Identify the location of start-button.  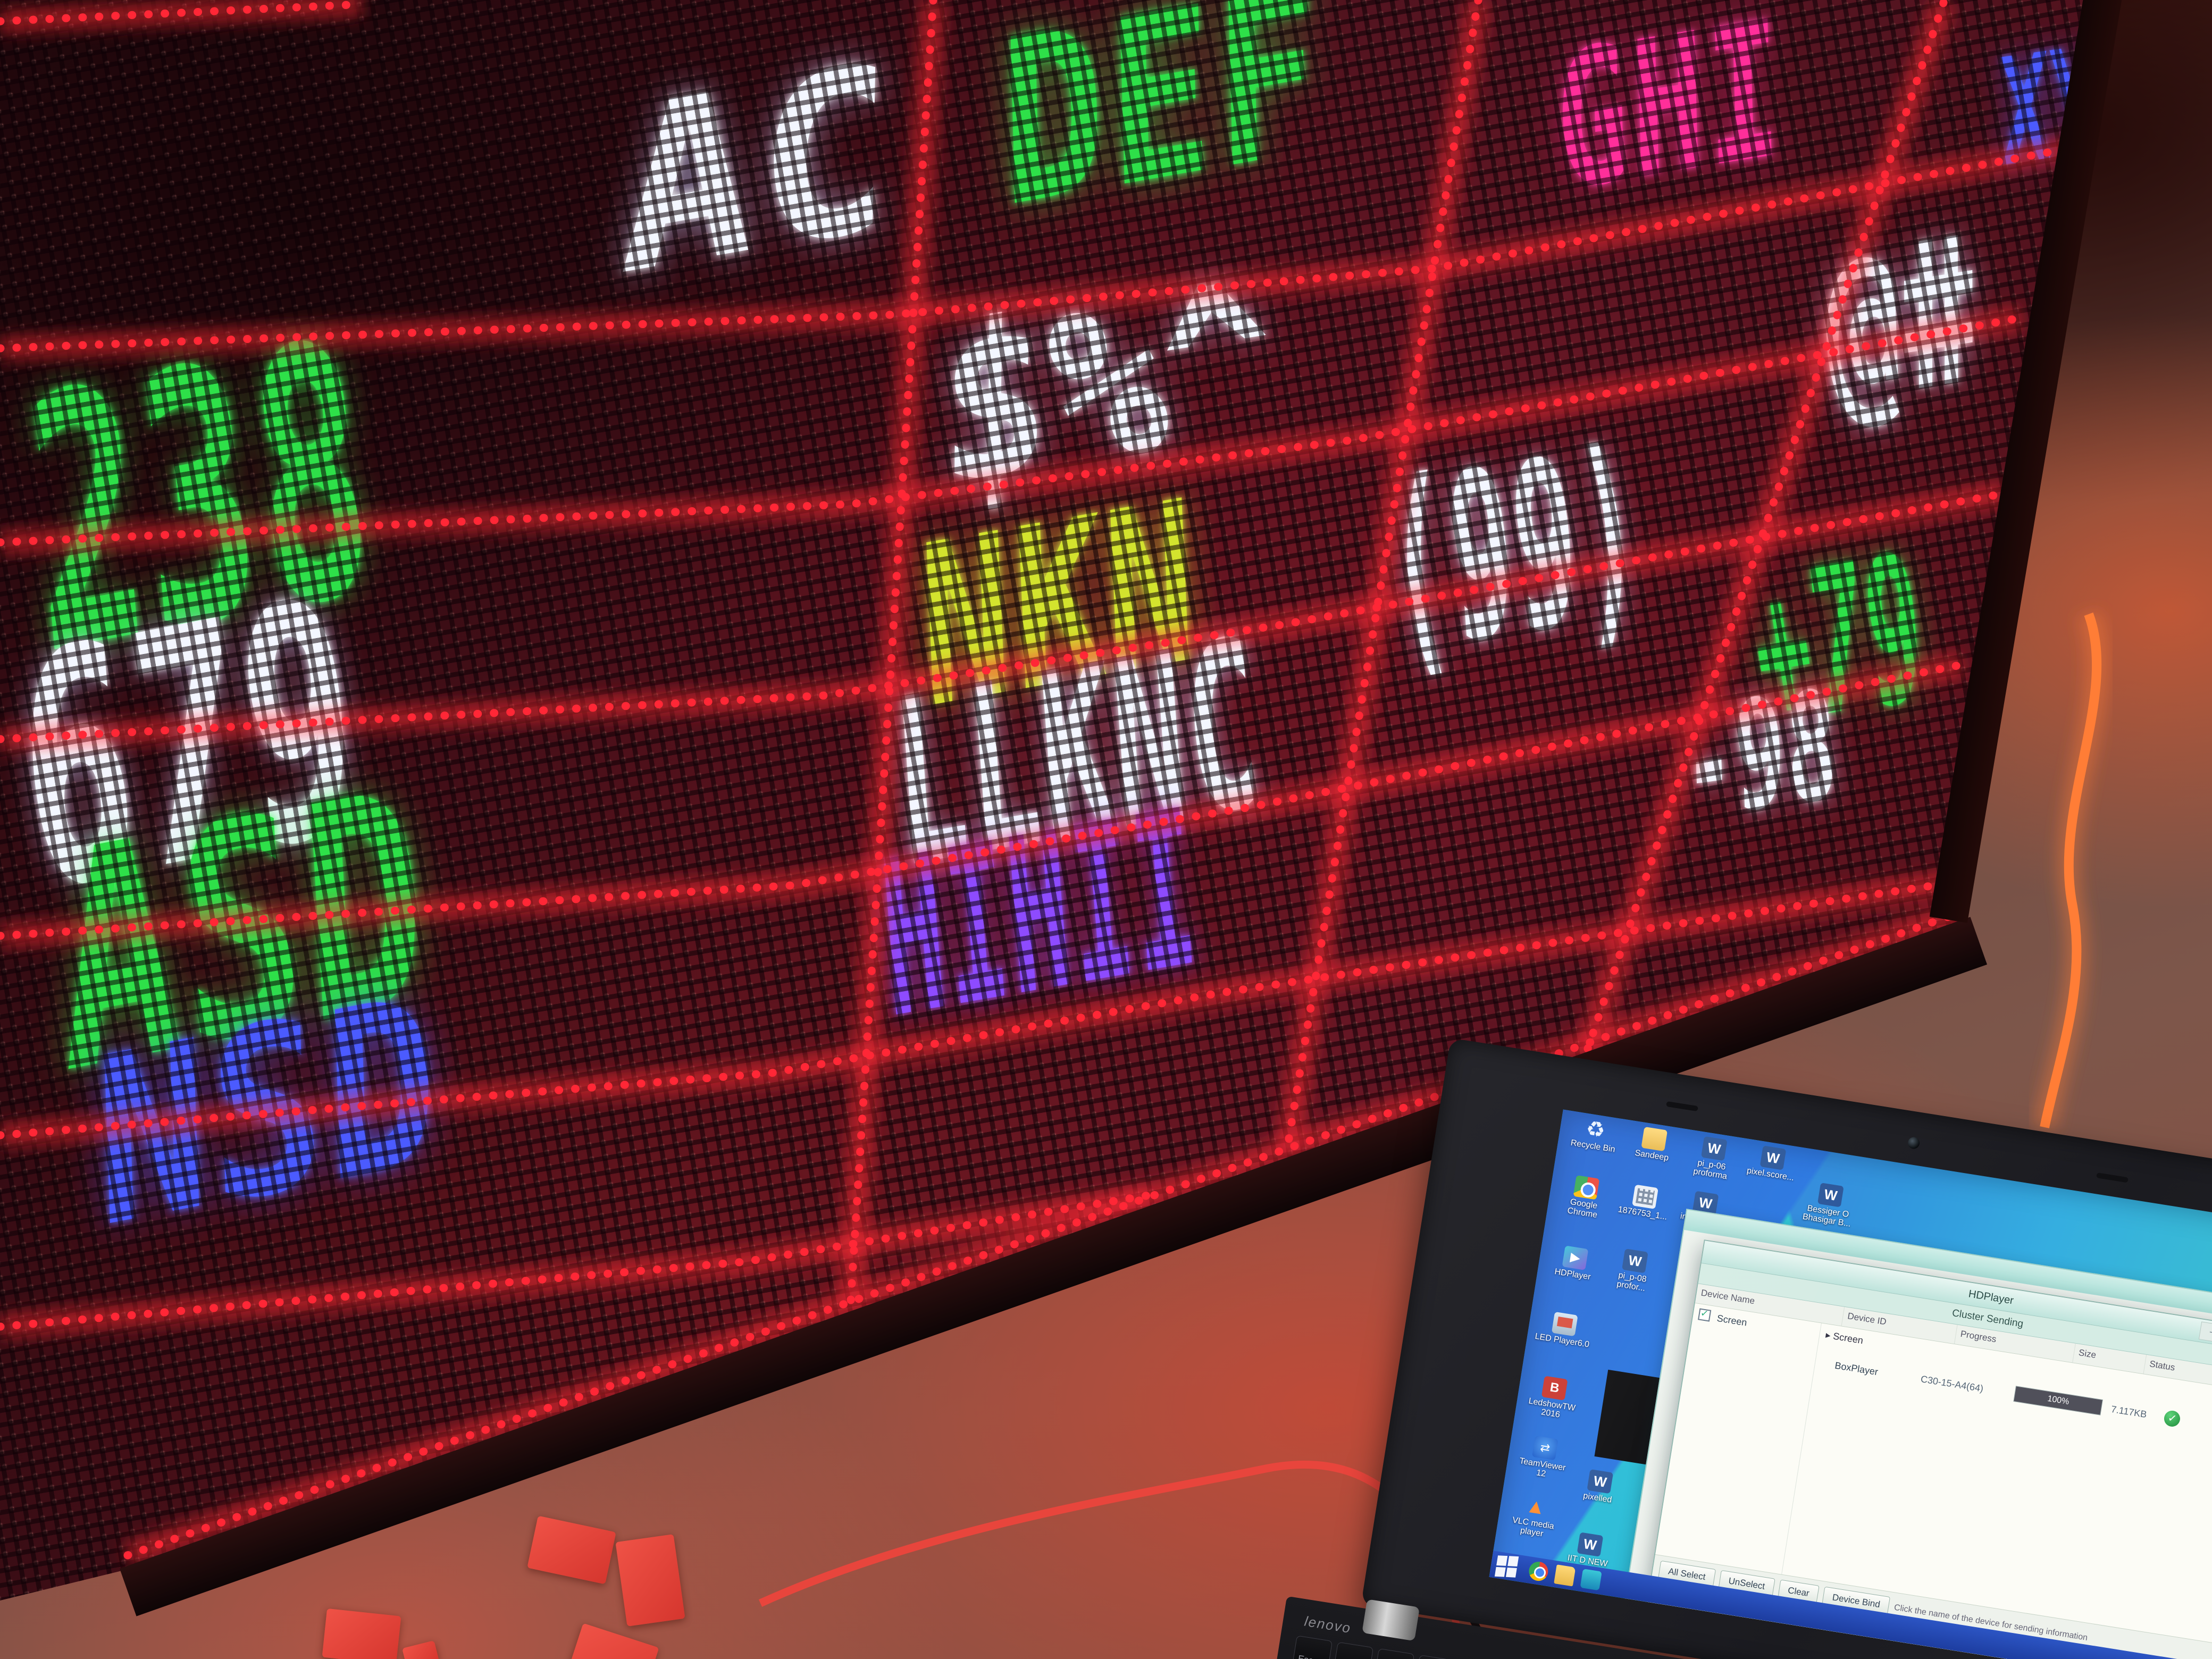
(1509, 1566).